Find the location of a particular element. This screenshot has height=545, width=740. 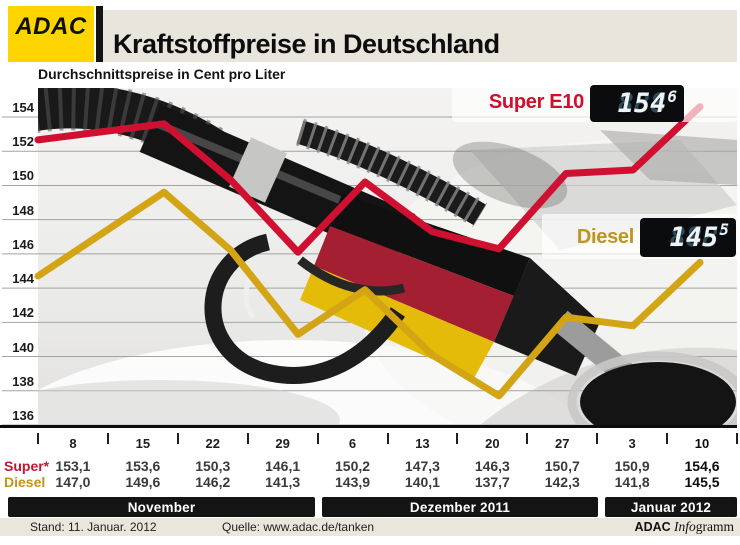

y-axis-tick-label: 140 is located at coordinates (23, 347).